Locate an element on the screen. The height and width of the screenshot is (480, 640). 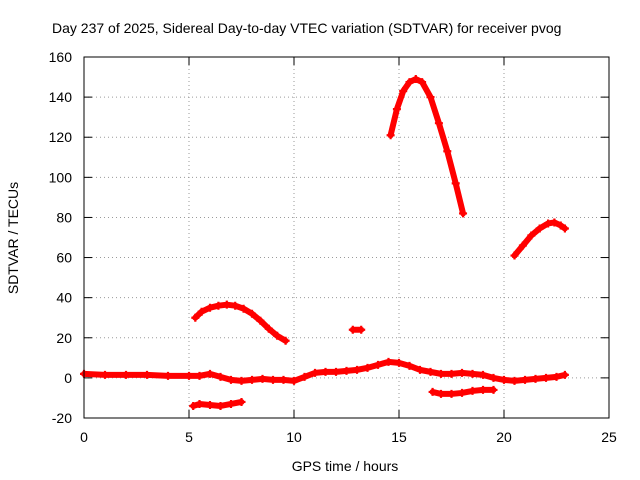
y-tick-label: 0 is located at coordinates (68, 378).